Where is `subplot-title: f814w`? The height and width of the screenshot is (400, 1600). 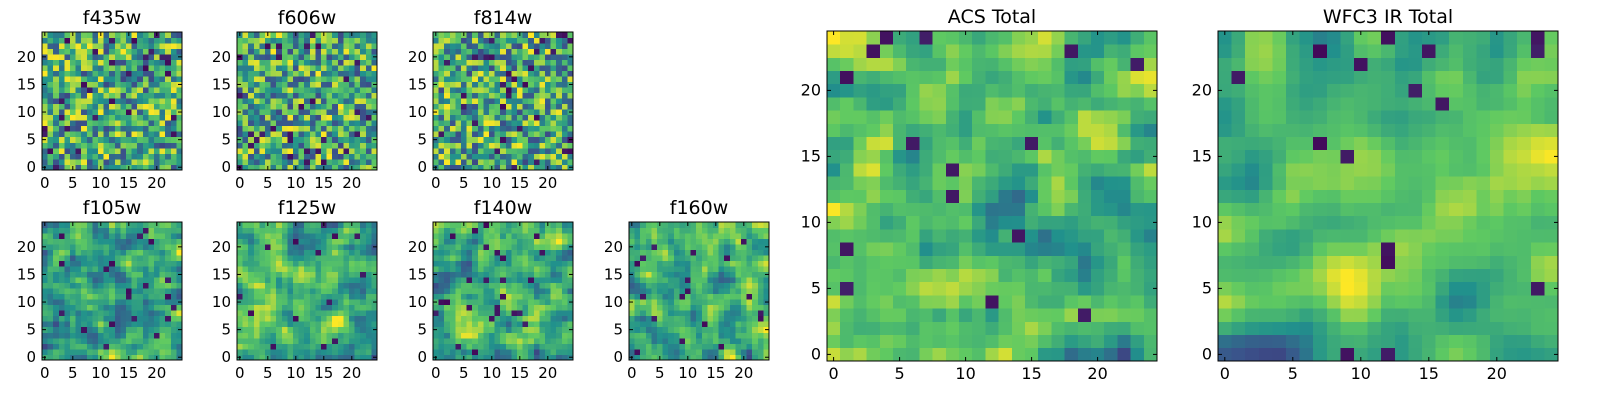
subplot-title: f814w is located at coordinates (503, 18).